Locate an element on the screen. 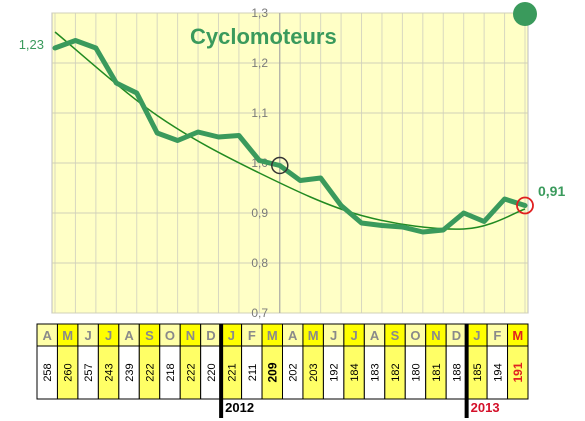  count-label: 209 is located at coordinates (272, 372).